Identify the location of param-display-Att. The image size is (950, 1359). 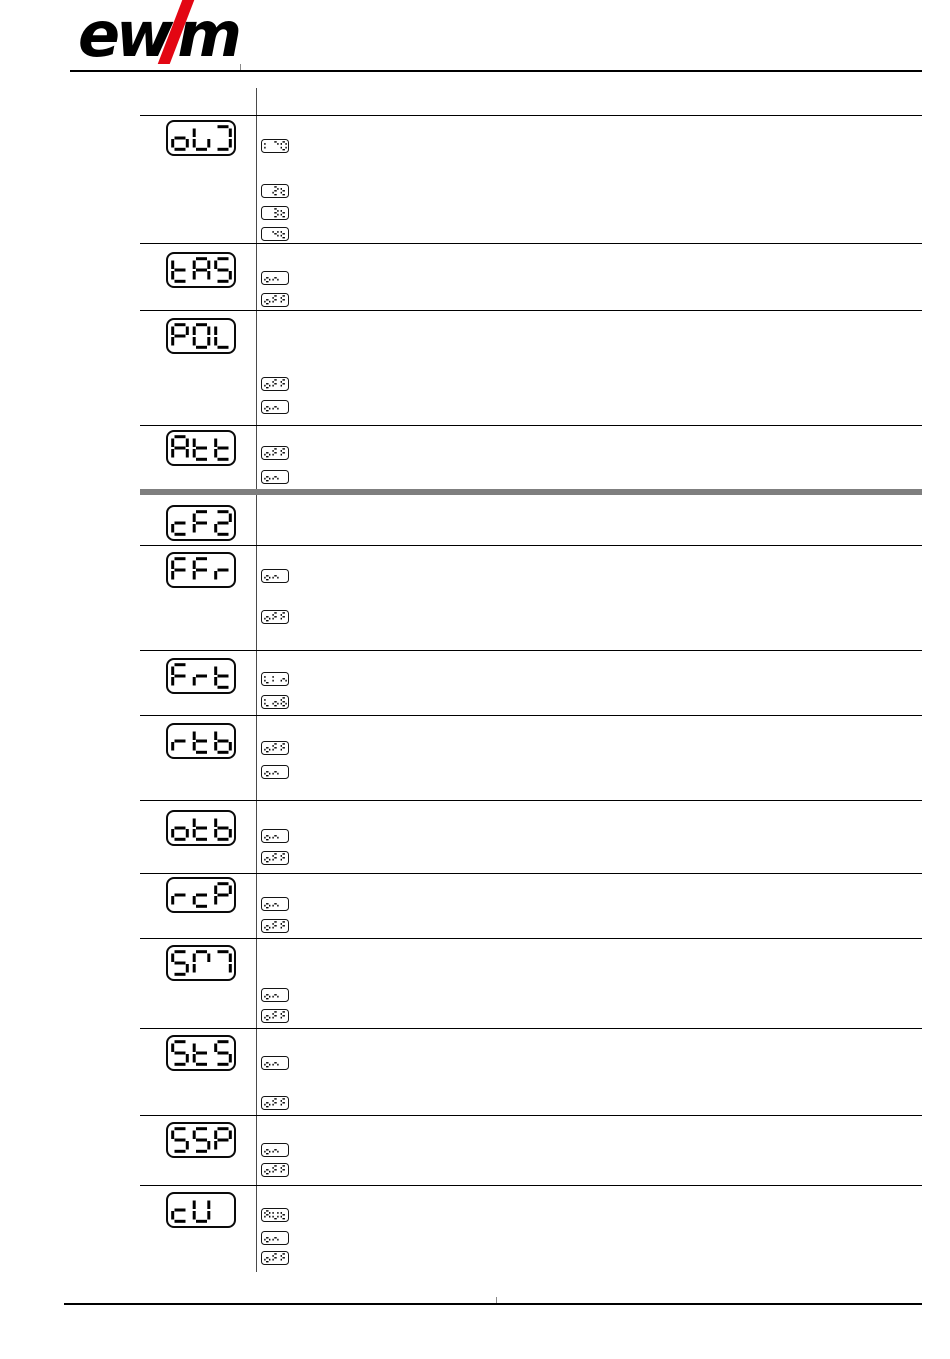
(201, 448).